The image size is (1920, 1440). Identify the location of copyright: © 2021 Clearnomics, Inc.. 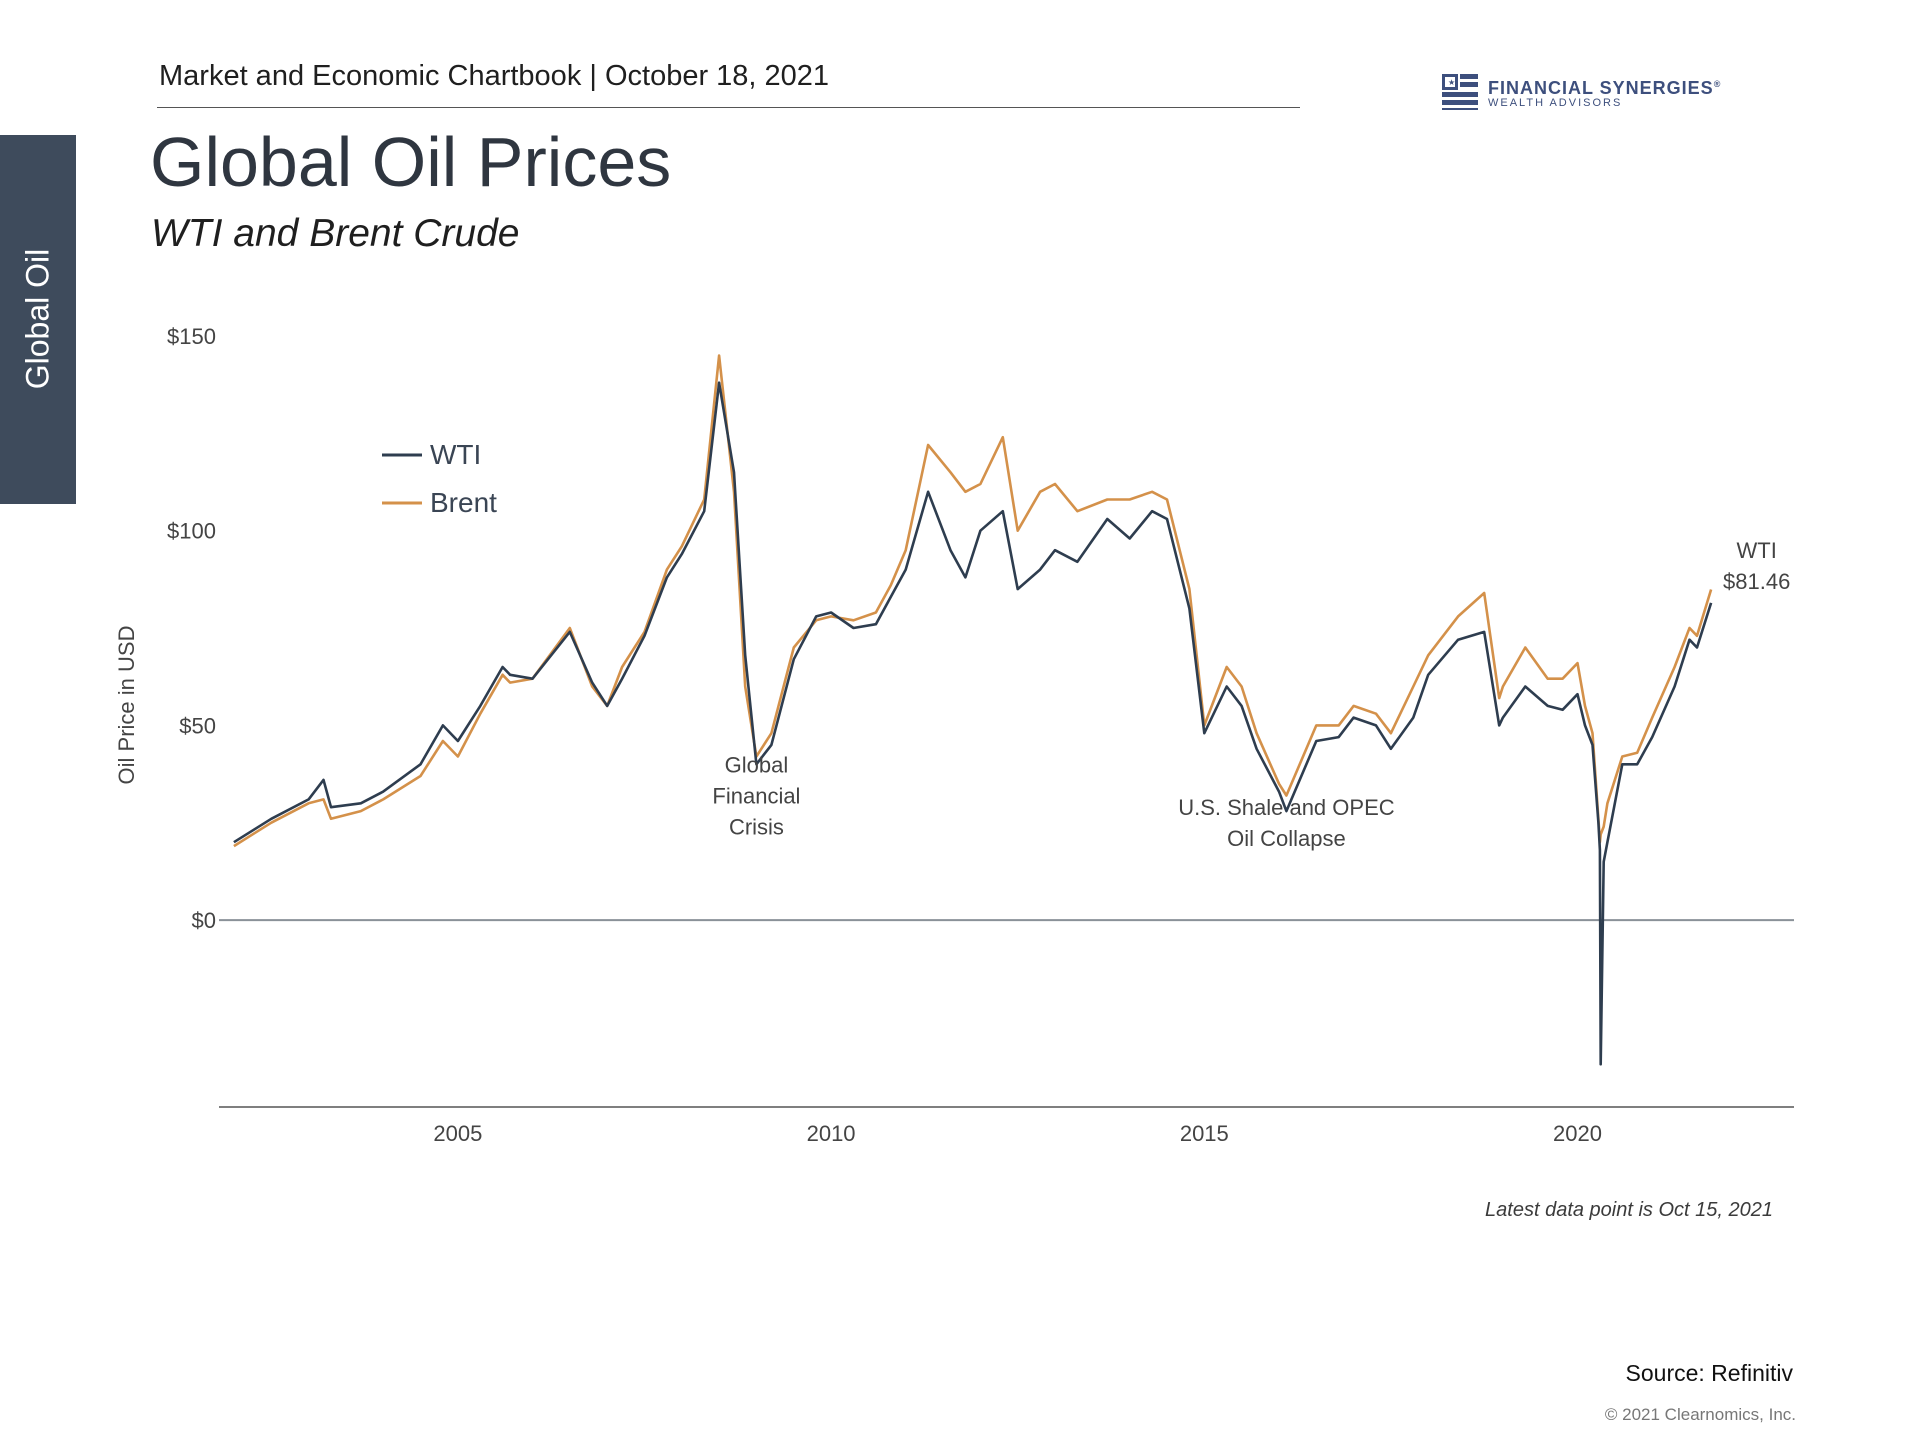
(1700, 1414).